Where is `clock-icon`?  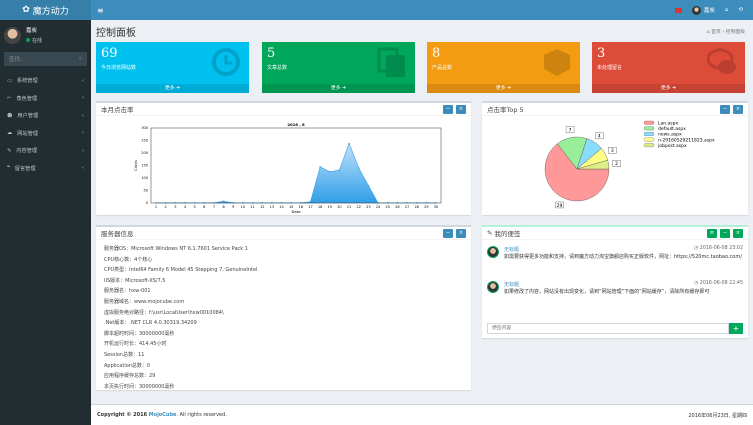 clock-icon is located at coordinates (226, 62).